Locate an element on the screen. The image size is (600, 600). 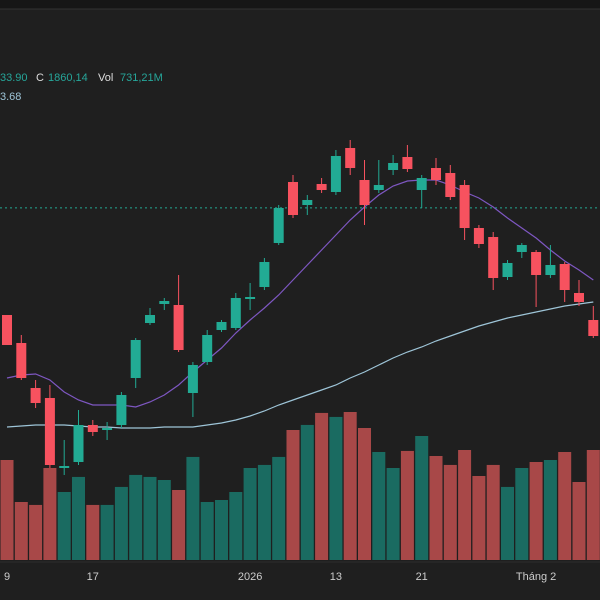
x-tick-label: 9 is located at coordinates (7, 577).